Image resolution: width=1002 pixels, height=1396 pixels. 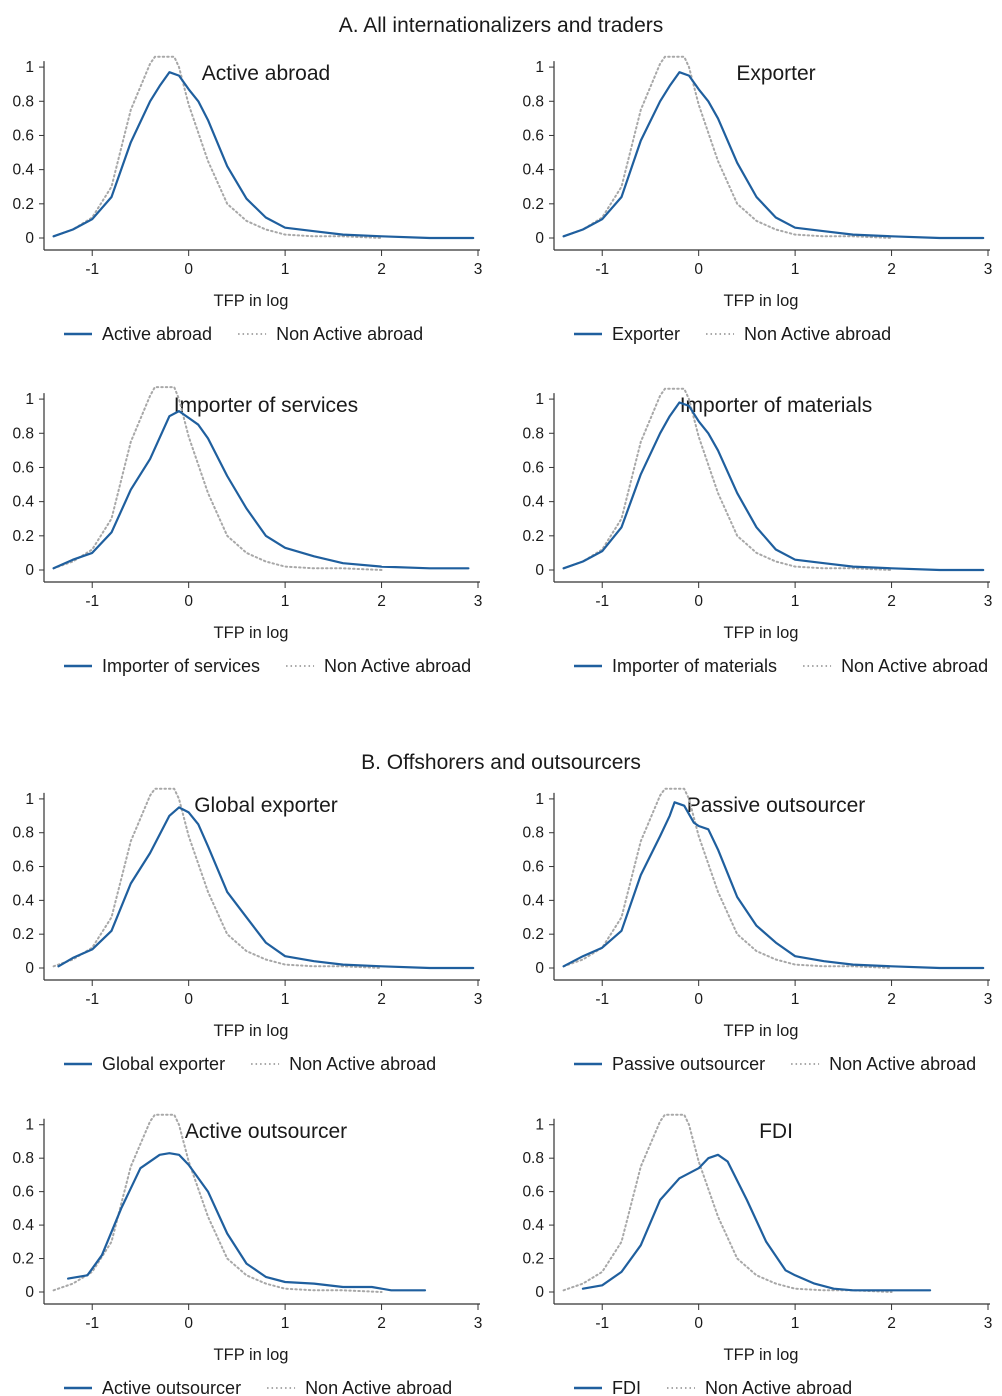 What do you see at coordinates (258, 1387) in the screenshot?
I see `legend: Active outsourcer Non Active abroad` at bounding box center [258, 1387].